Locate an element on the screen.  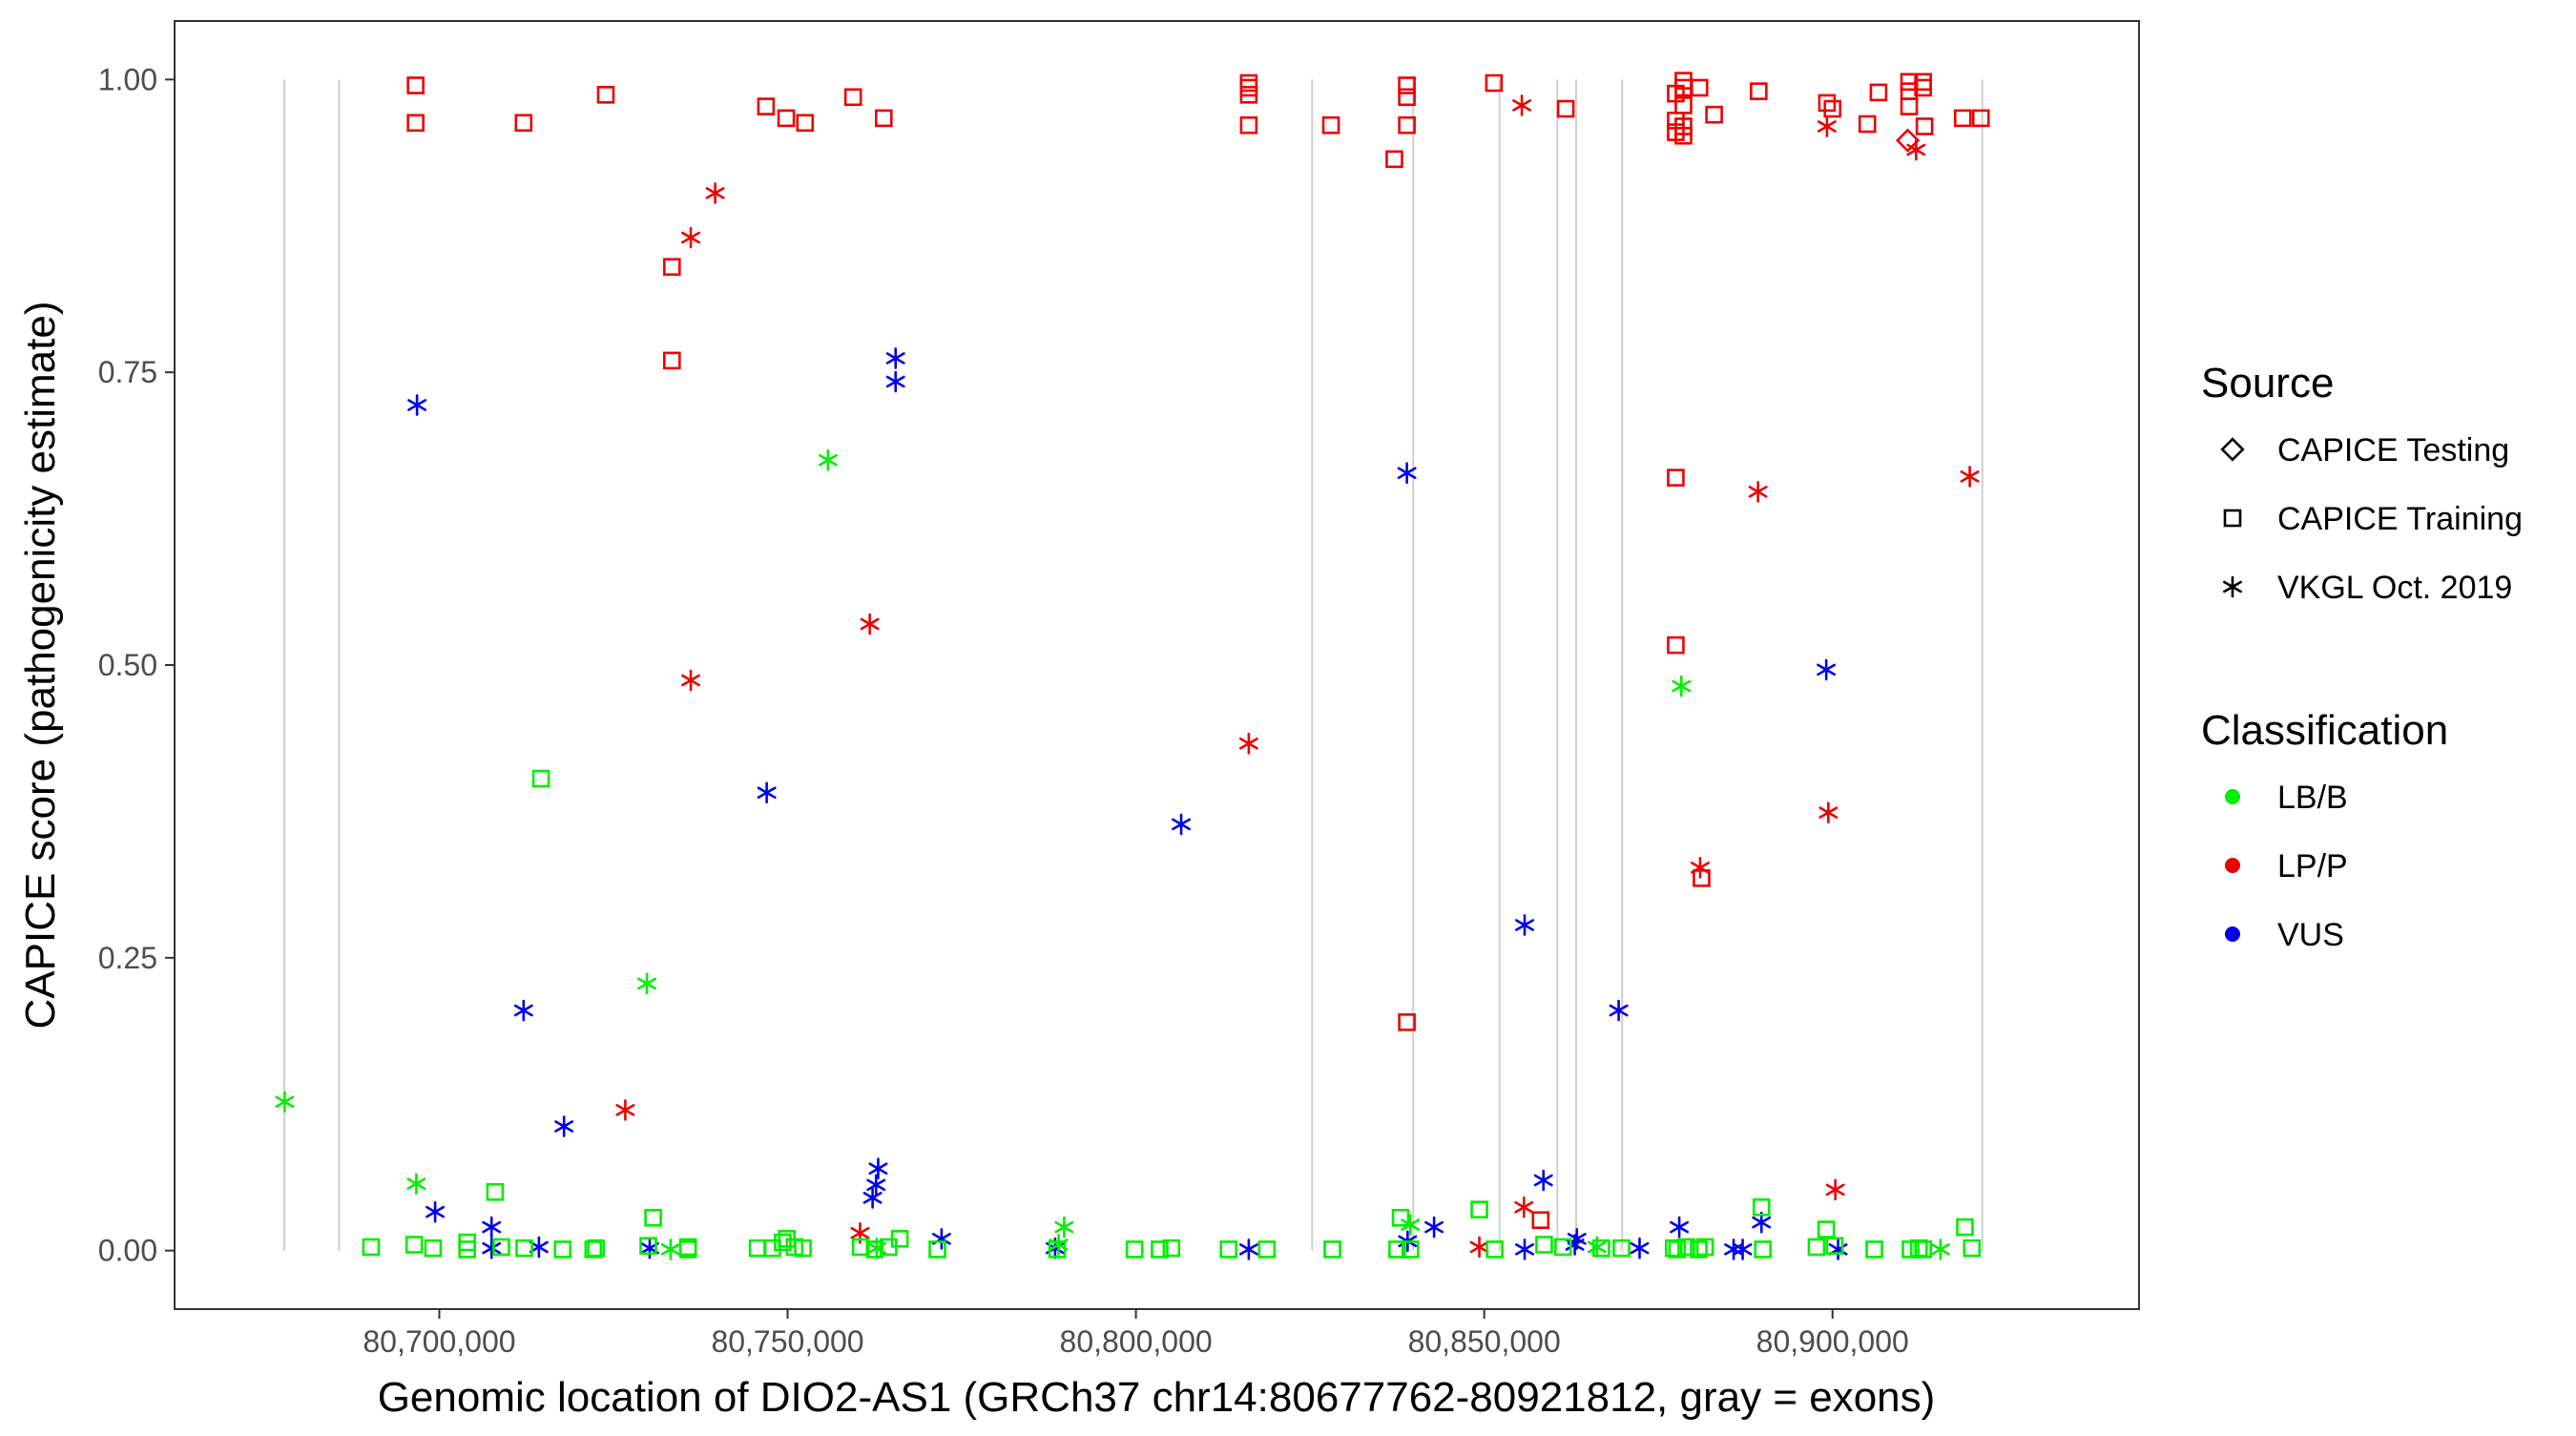
legend-key-square is located at coordinates (2232, 518).